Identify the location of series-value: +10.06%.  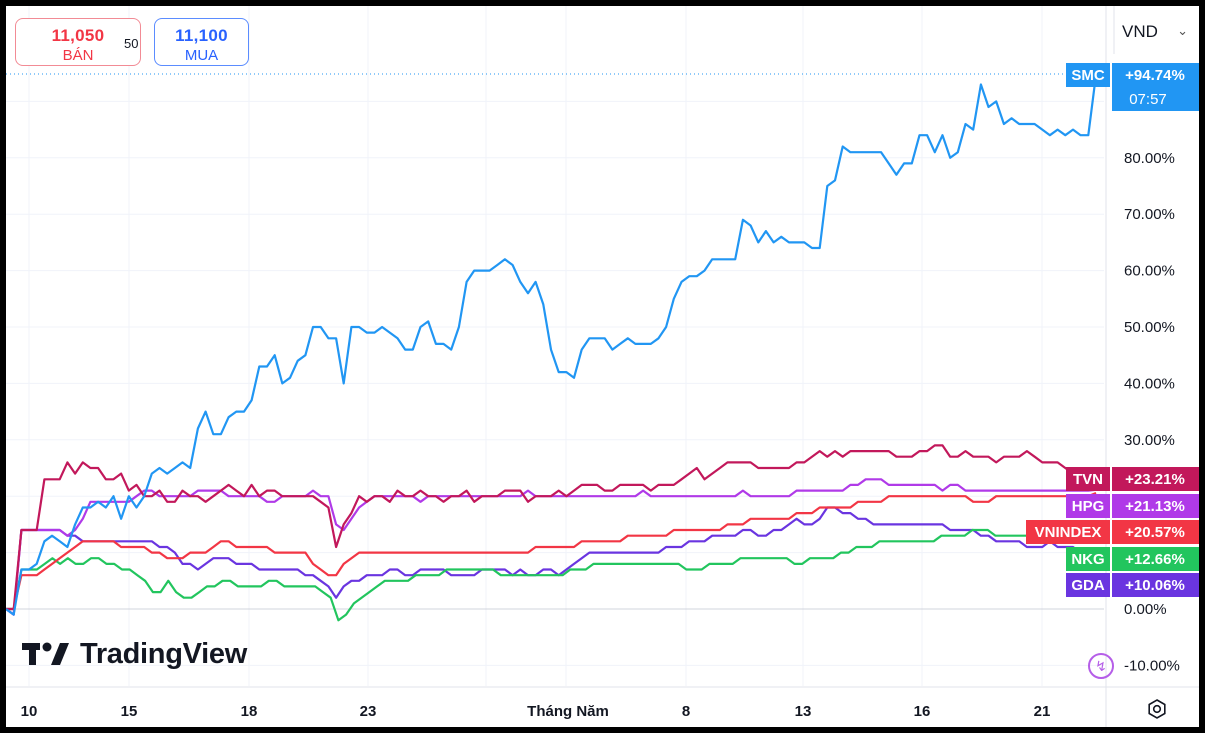
(1155, 585).